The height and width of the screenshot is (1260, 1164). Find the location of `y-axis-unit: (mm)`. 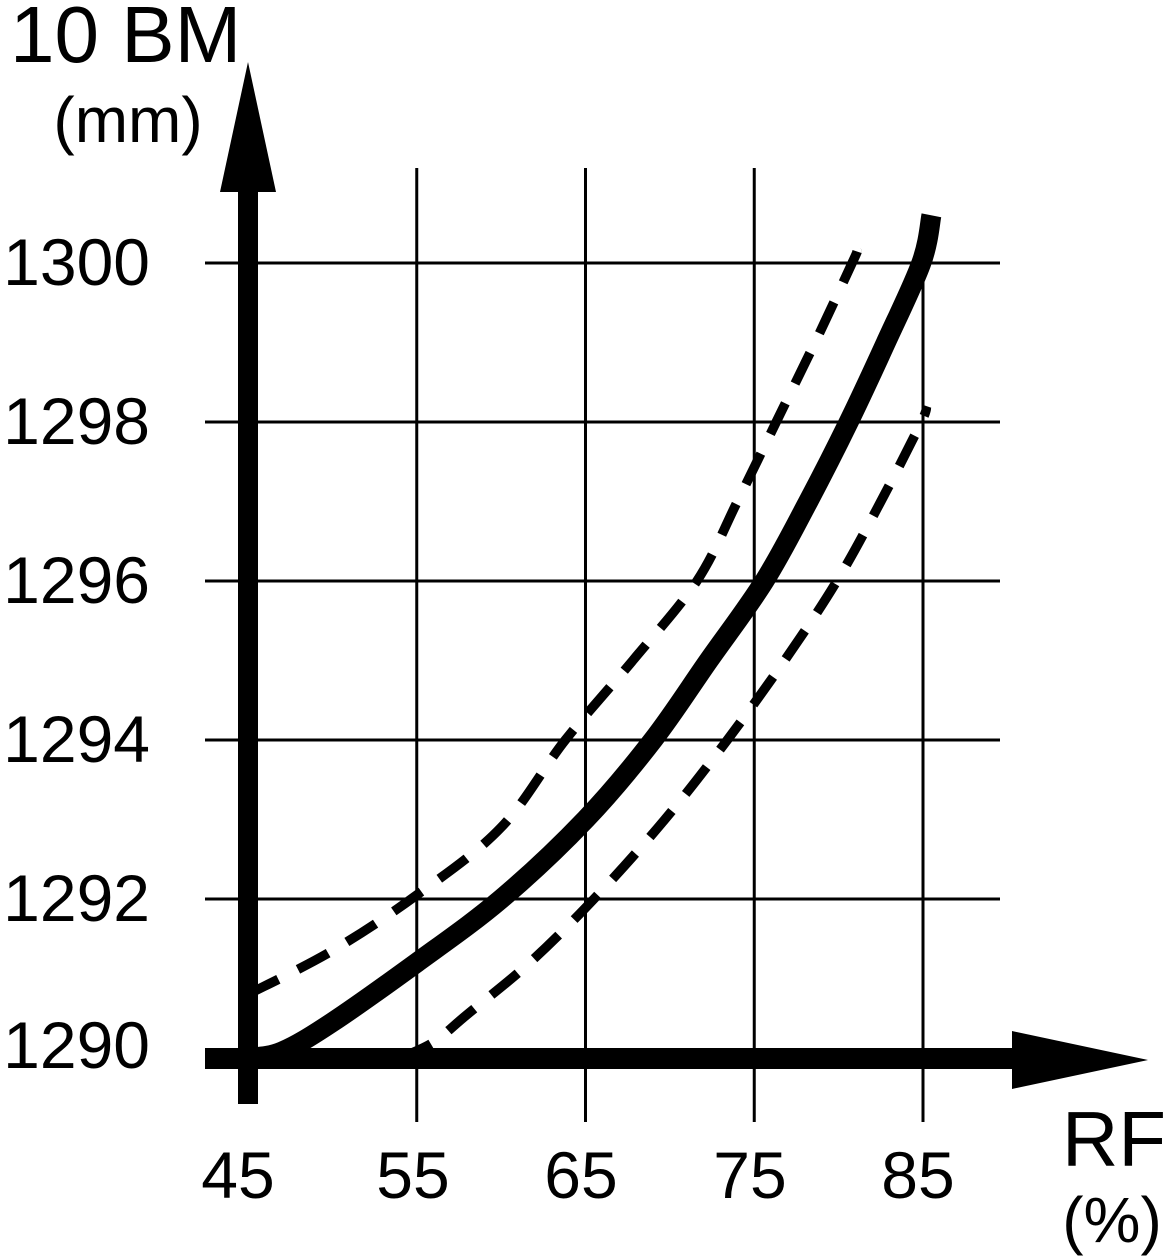

y-axis-unit: (mm) is located at coordinates (127, 120).